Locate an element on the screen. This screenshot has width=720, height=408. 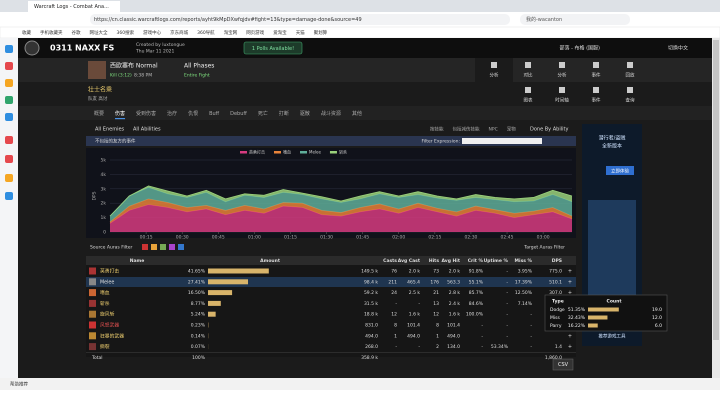
created-by: Created by luxtongue is located at coordinates (160, 45).